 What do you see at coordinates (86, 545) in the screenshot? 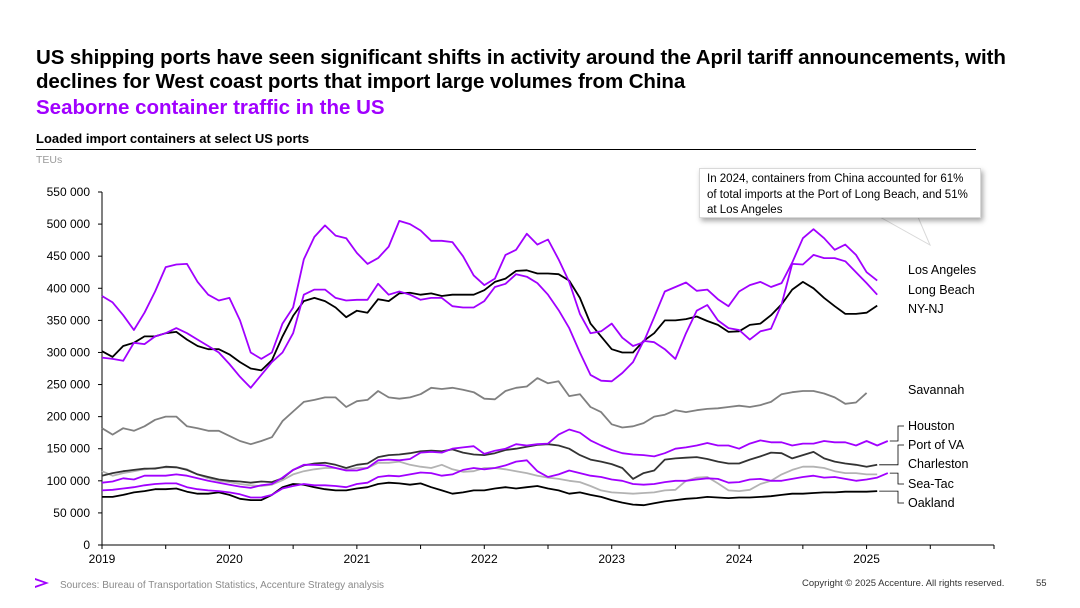
I see `y-tick-label: 0` at bounding box center [86, 545].